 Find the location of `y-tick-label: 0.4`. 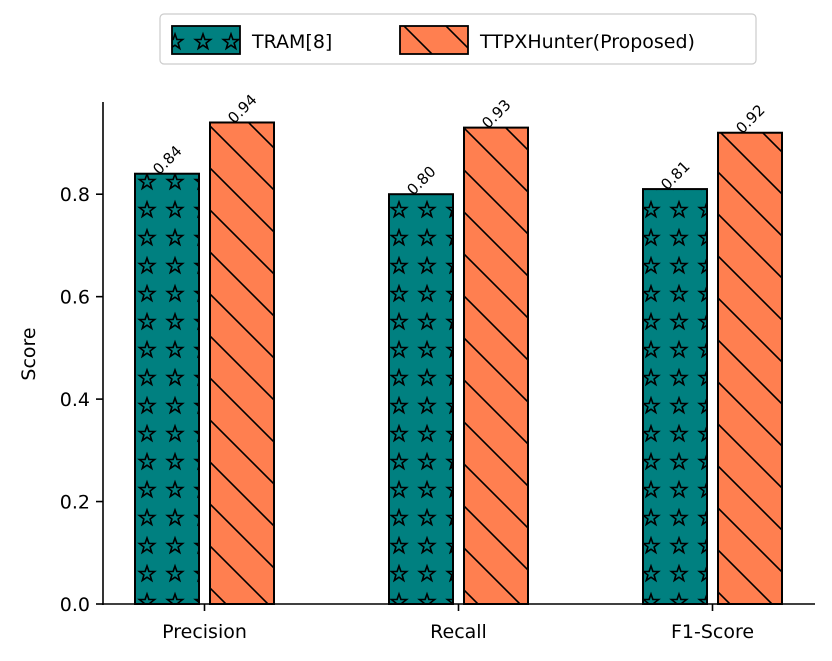

y-tick-label: 0.4 is located at coordinates (75, 400).